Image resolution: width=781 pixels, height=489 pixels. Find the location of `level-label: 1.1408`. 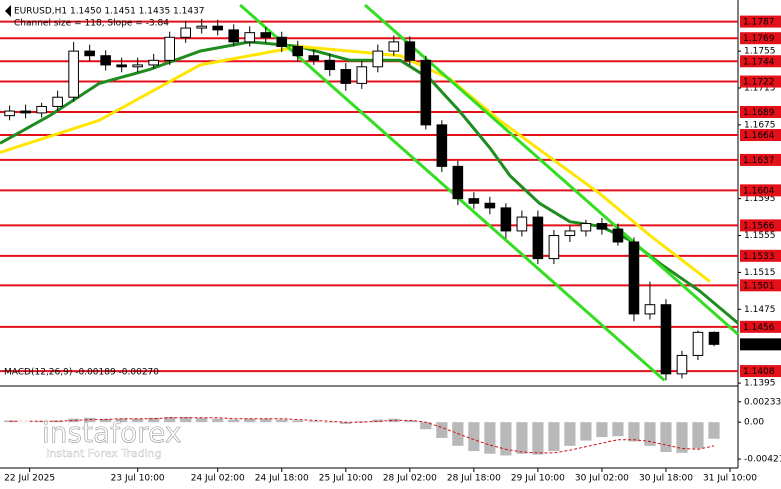

level-label: 1.1408 is located at coordinates (759, 372).